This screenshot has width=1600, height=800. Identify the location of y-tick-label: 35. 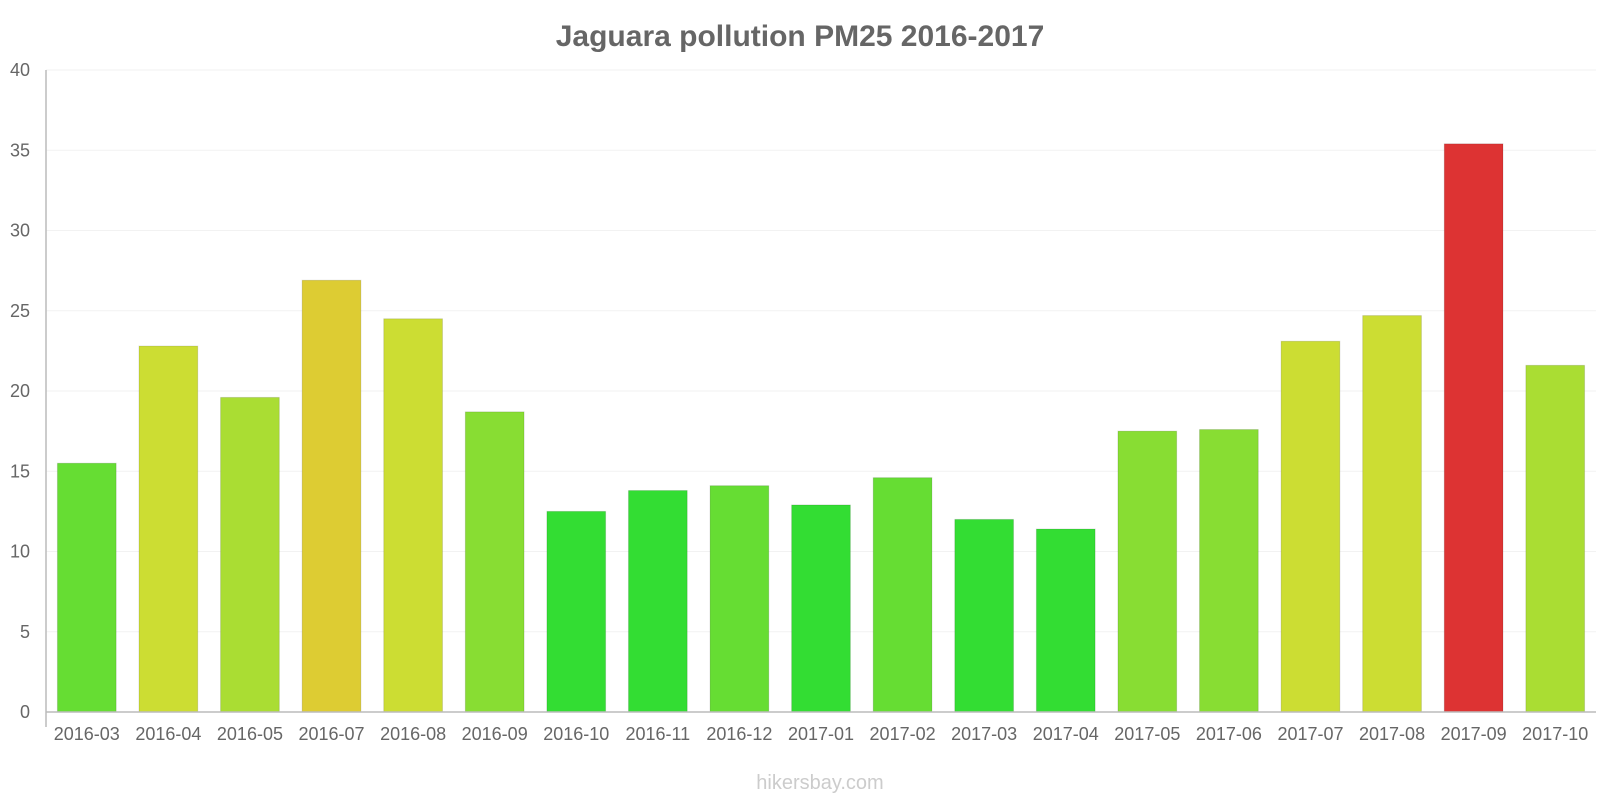
(20, 150).